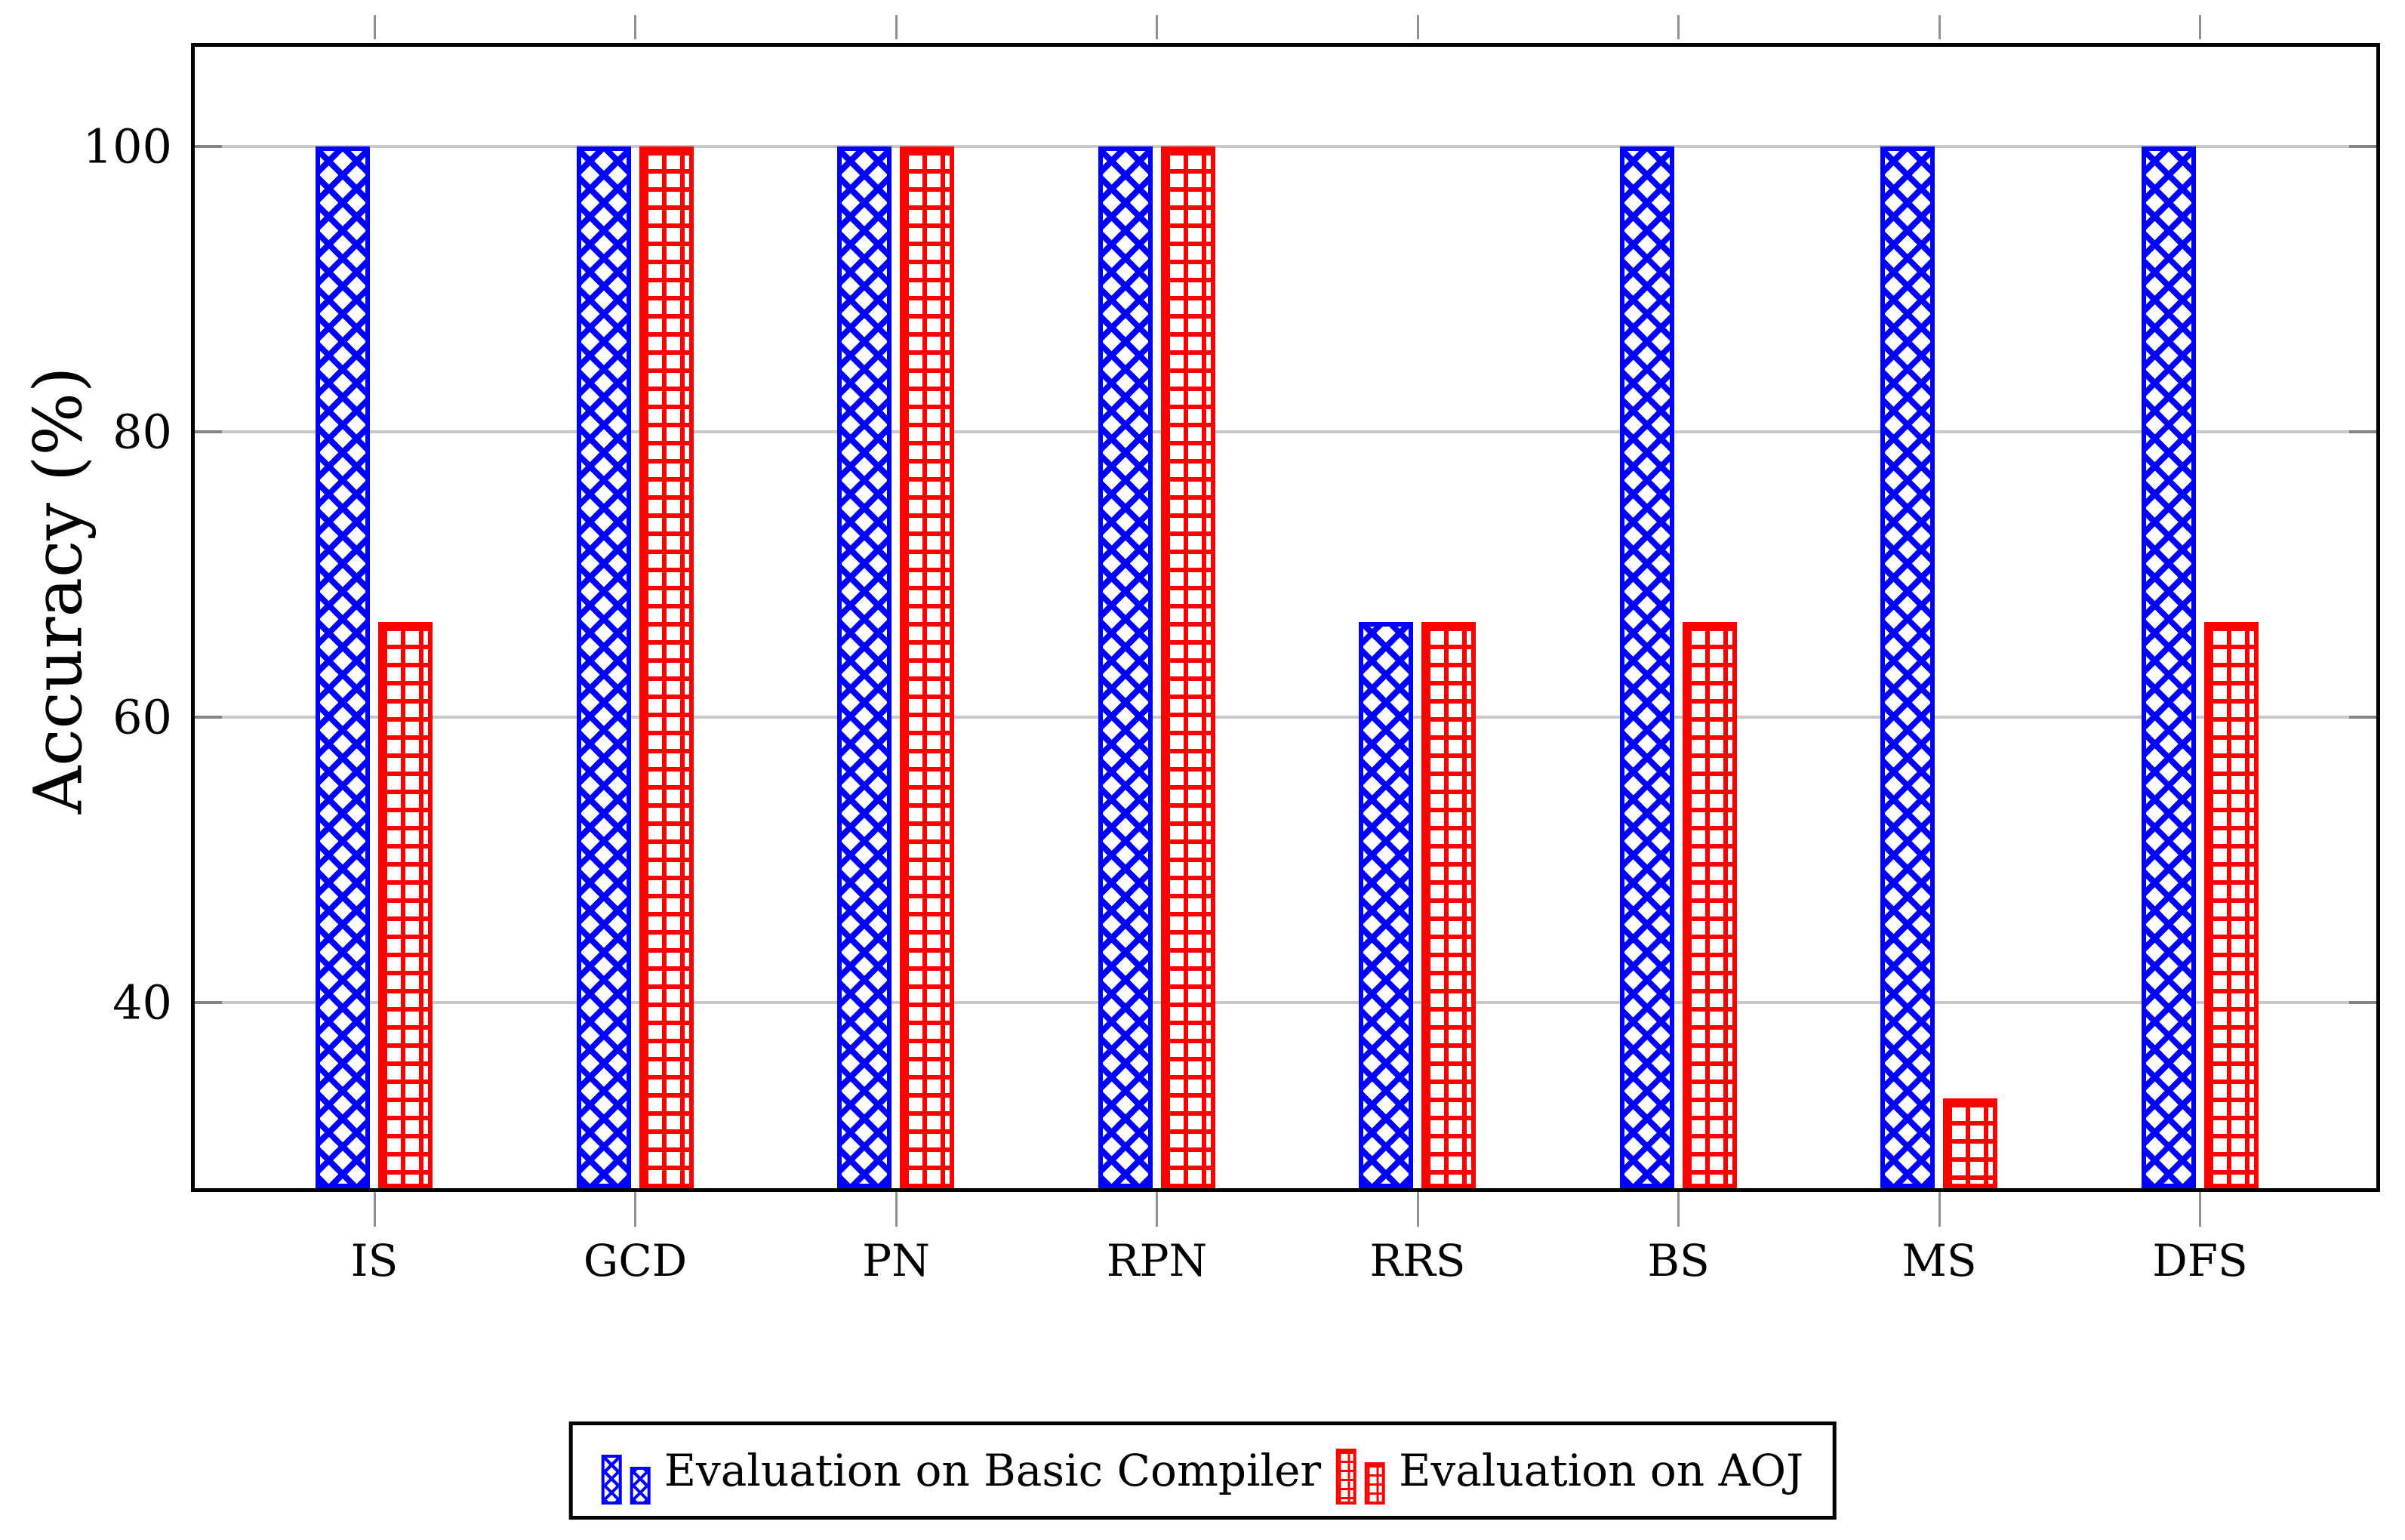 This screenshot has width=2405, height=1540. I want to click on x-category-label-PN: PN, so click(896, 1260).